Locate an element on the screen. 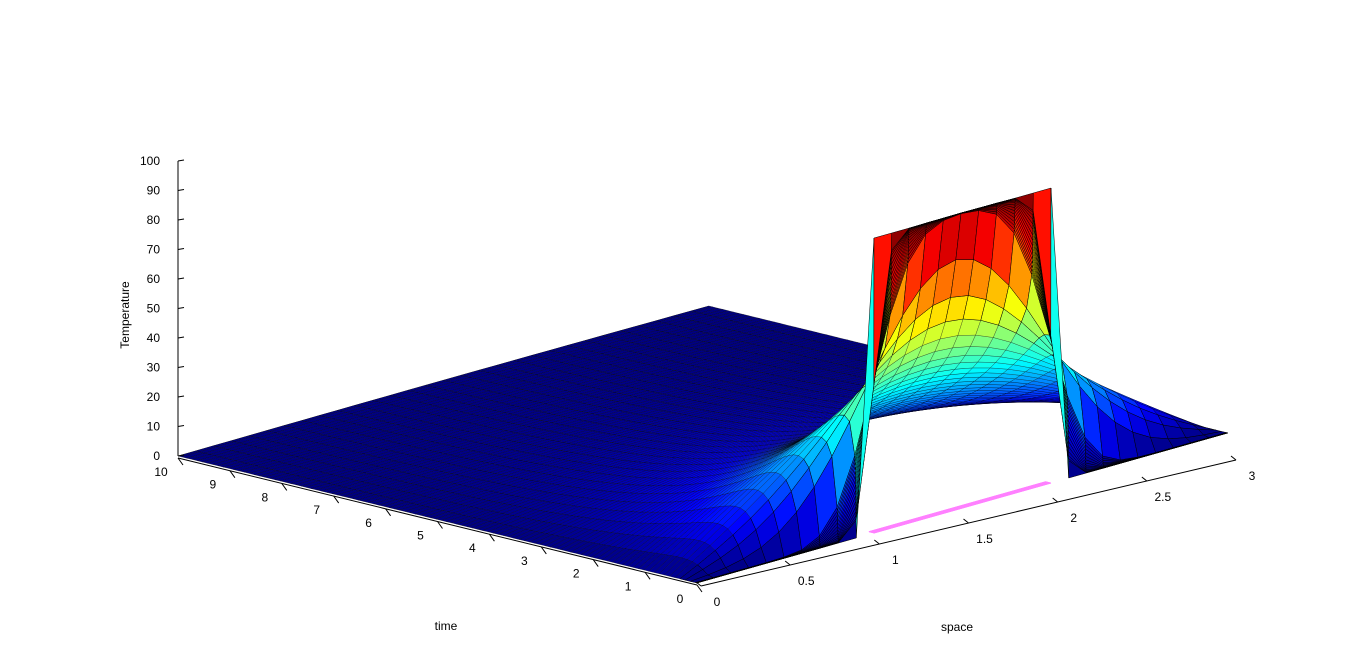 This screenshot has width=1367, height=657. y-tick-label: 3 is located at coordinates (524, 561).